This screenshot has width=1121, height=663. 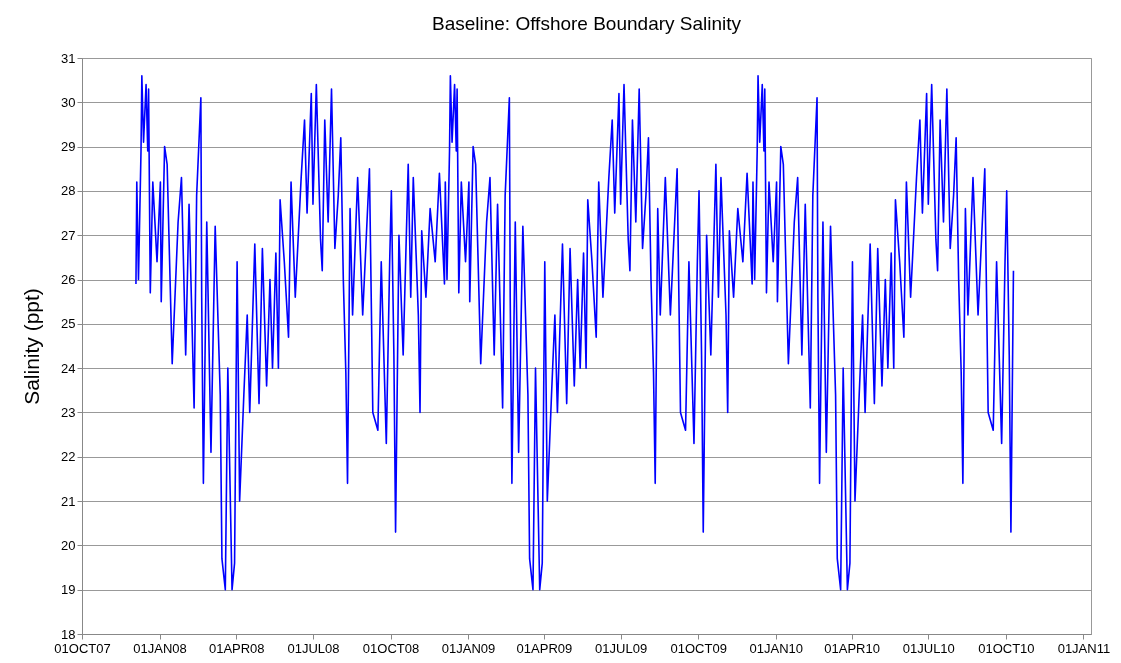 What do you see at coordinates (68, 412) in the screenshot?
I see `y-tick-label: 23` at bounding box center [68, 412].